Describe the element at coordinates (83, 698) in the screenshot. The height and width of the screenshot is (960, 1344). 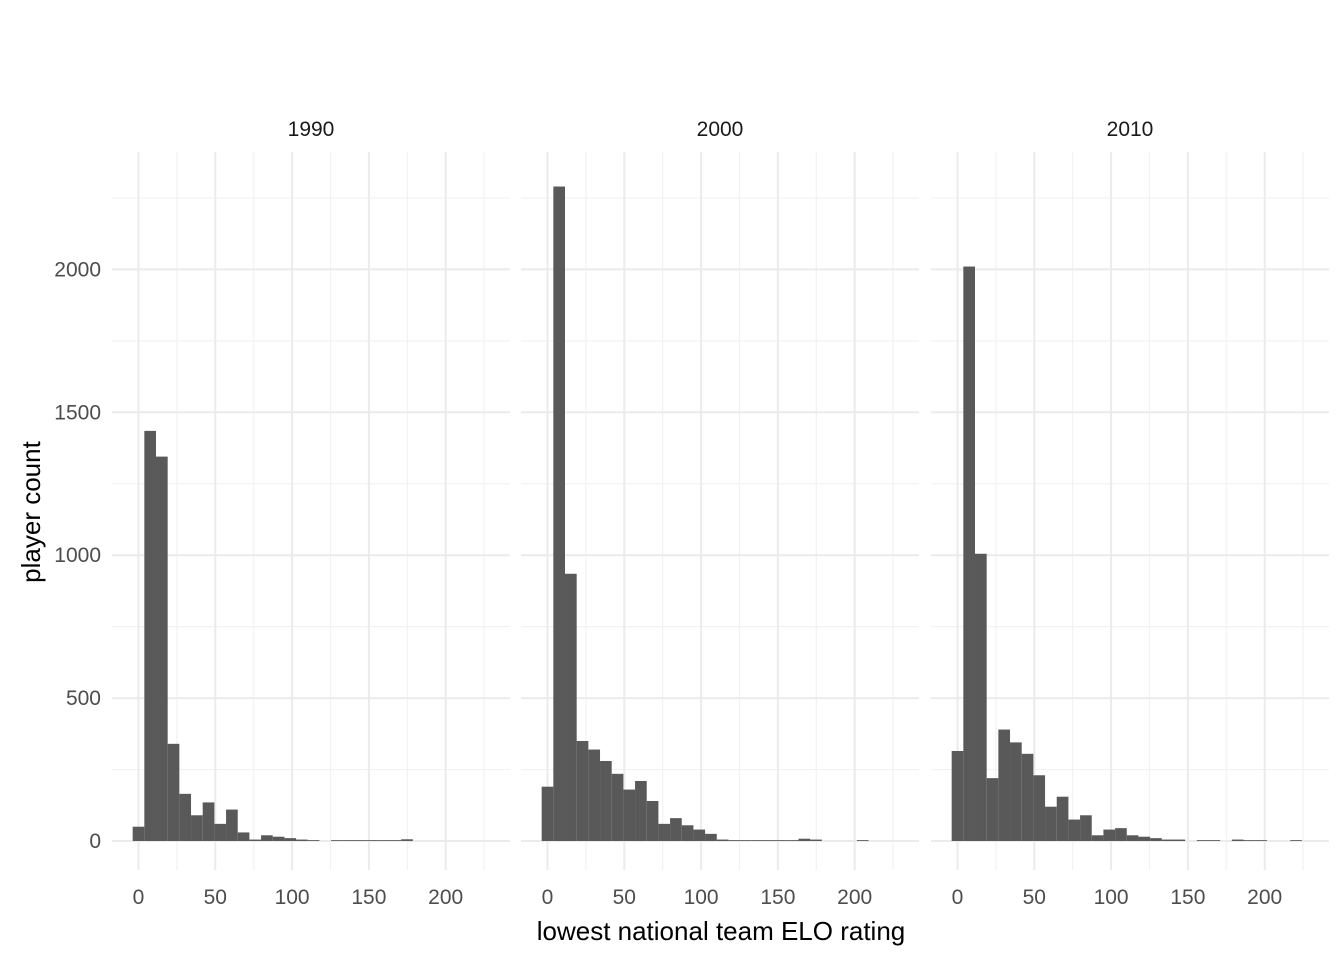
I see `y-tick-label: 500` at that location.